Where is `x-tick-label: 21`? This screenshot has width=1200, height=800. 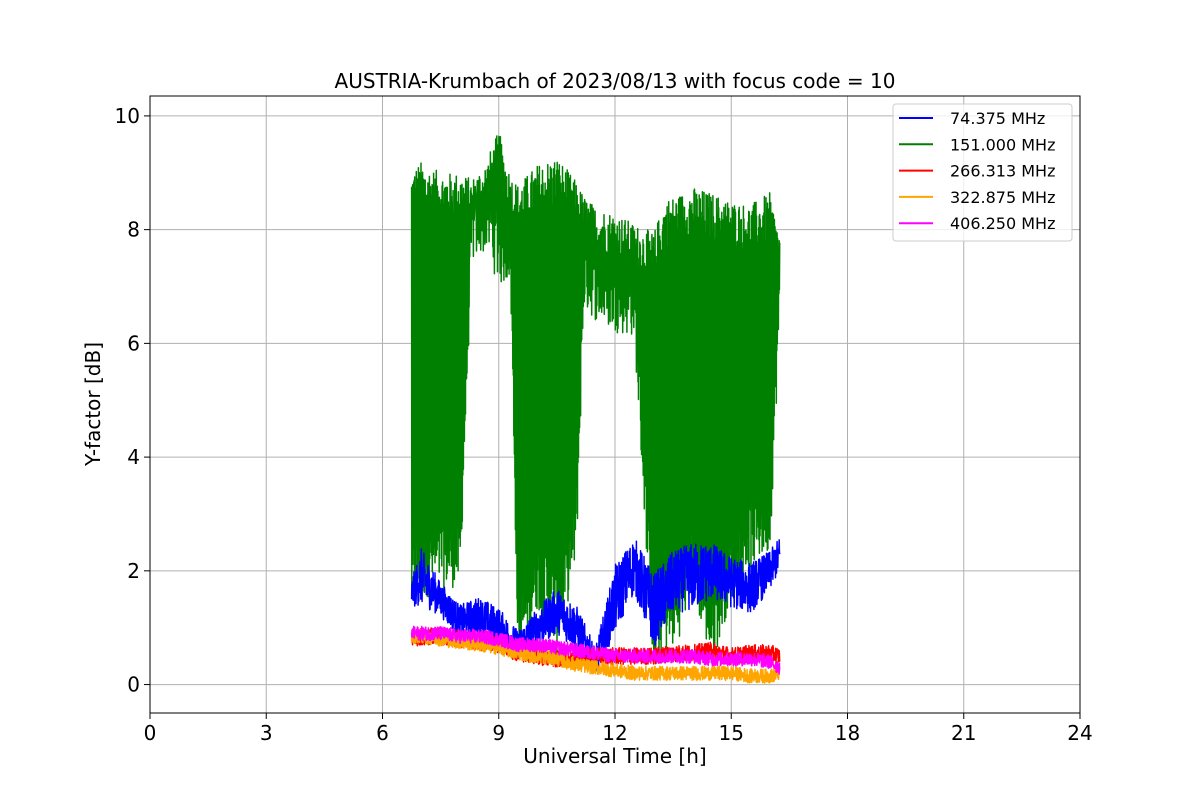 x-tick-label: 21 is located at coordinates (963, 733).